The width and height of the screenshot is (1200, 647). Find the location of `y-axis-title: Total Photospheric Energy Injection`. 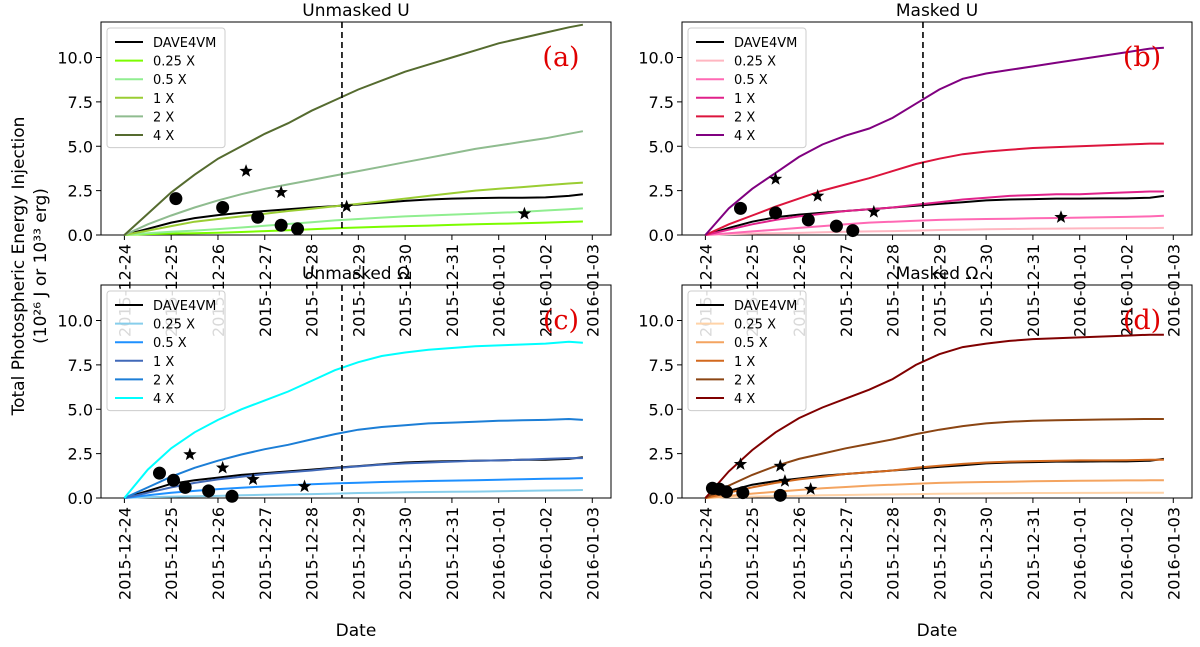

y-axis-title: Total Photospheric Energy Injection is located at coordinates (19, 267).